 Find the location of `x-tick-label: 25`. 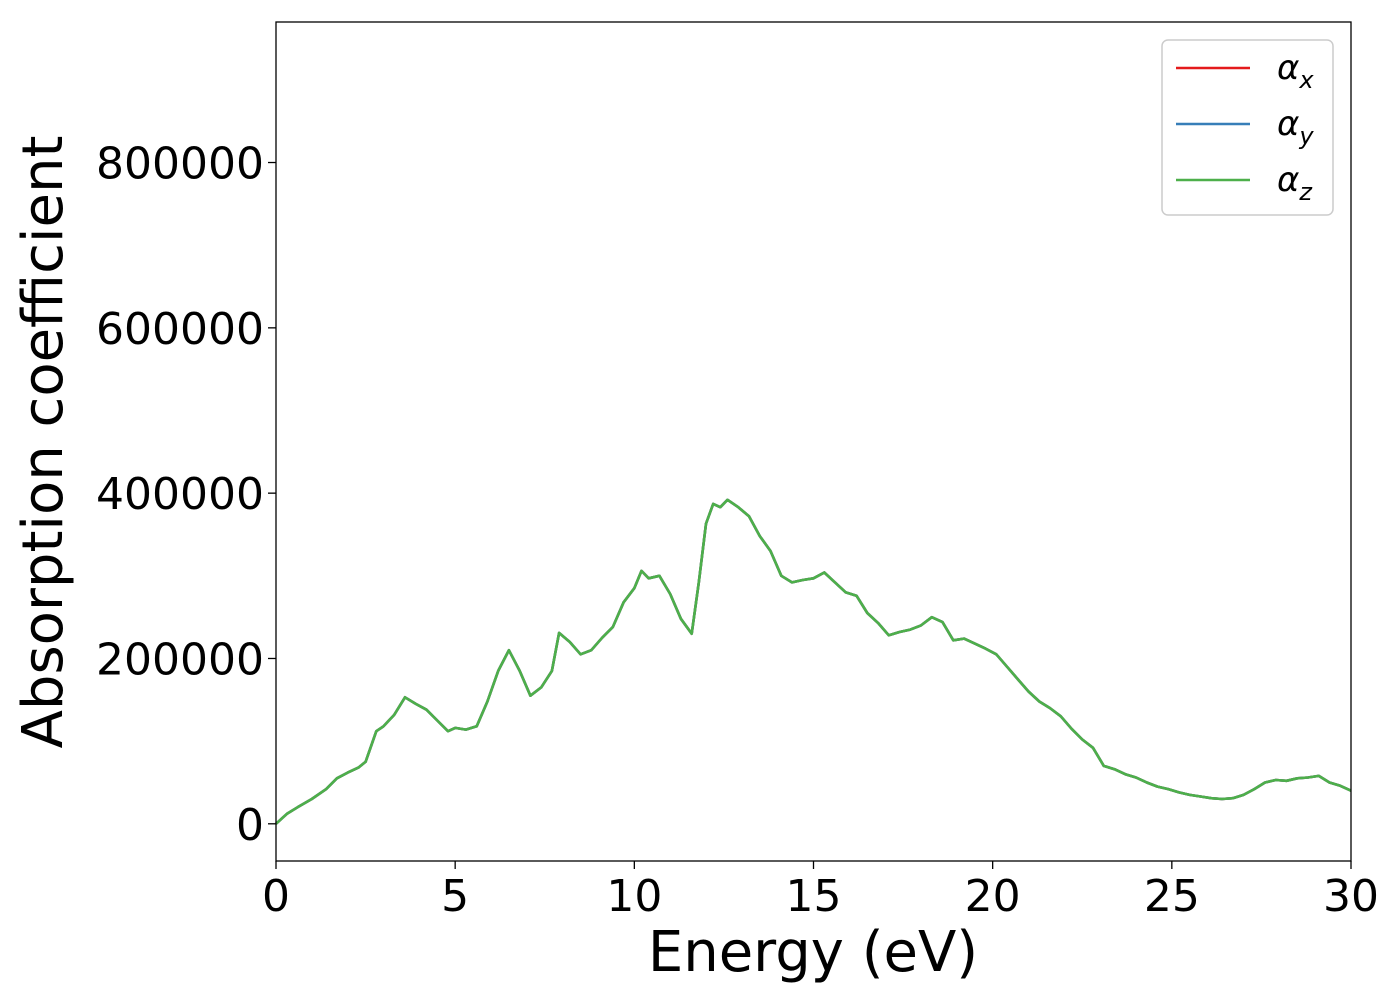

x-tick-label: 25 is located at coordinates (1172, 896).